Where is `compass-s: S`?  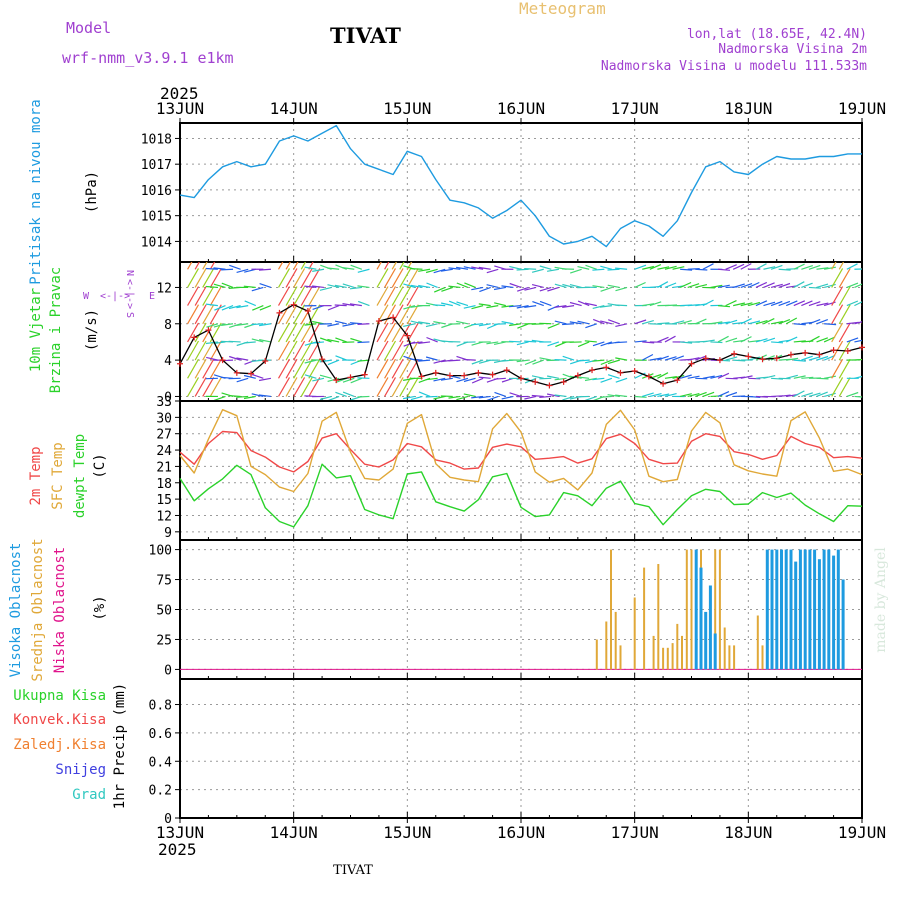
compass-s: S is located at coordinates (129, 315).